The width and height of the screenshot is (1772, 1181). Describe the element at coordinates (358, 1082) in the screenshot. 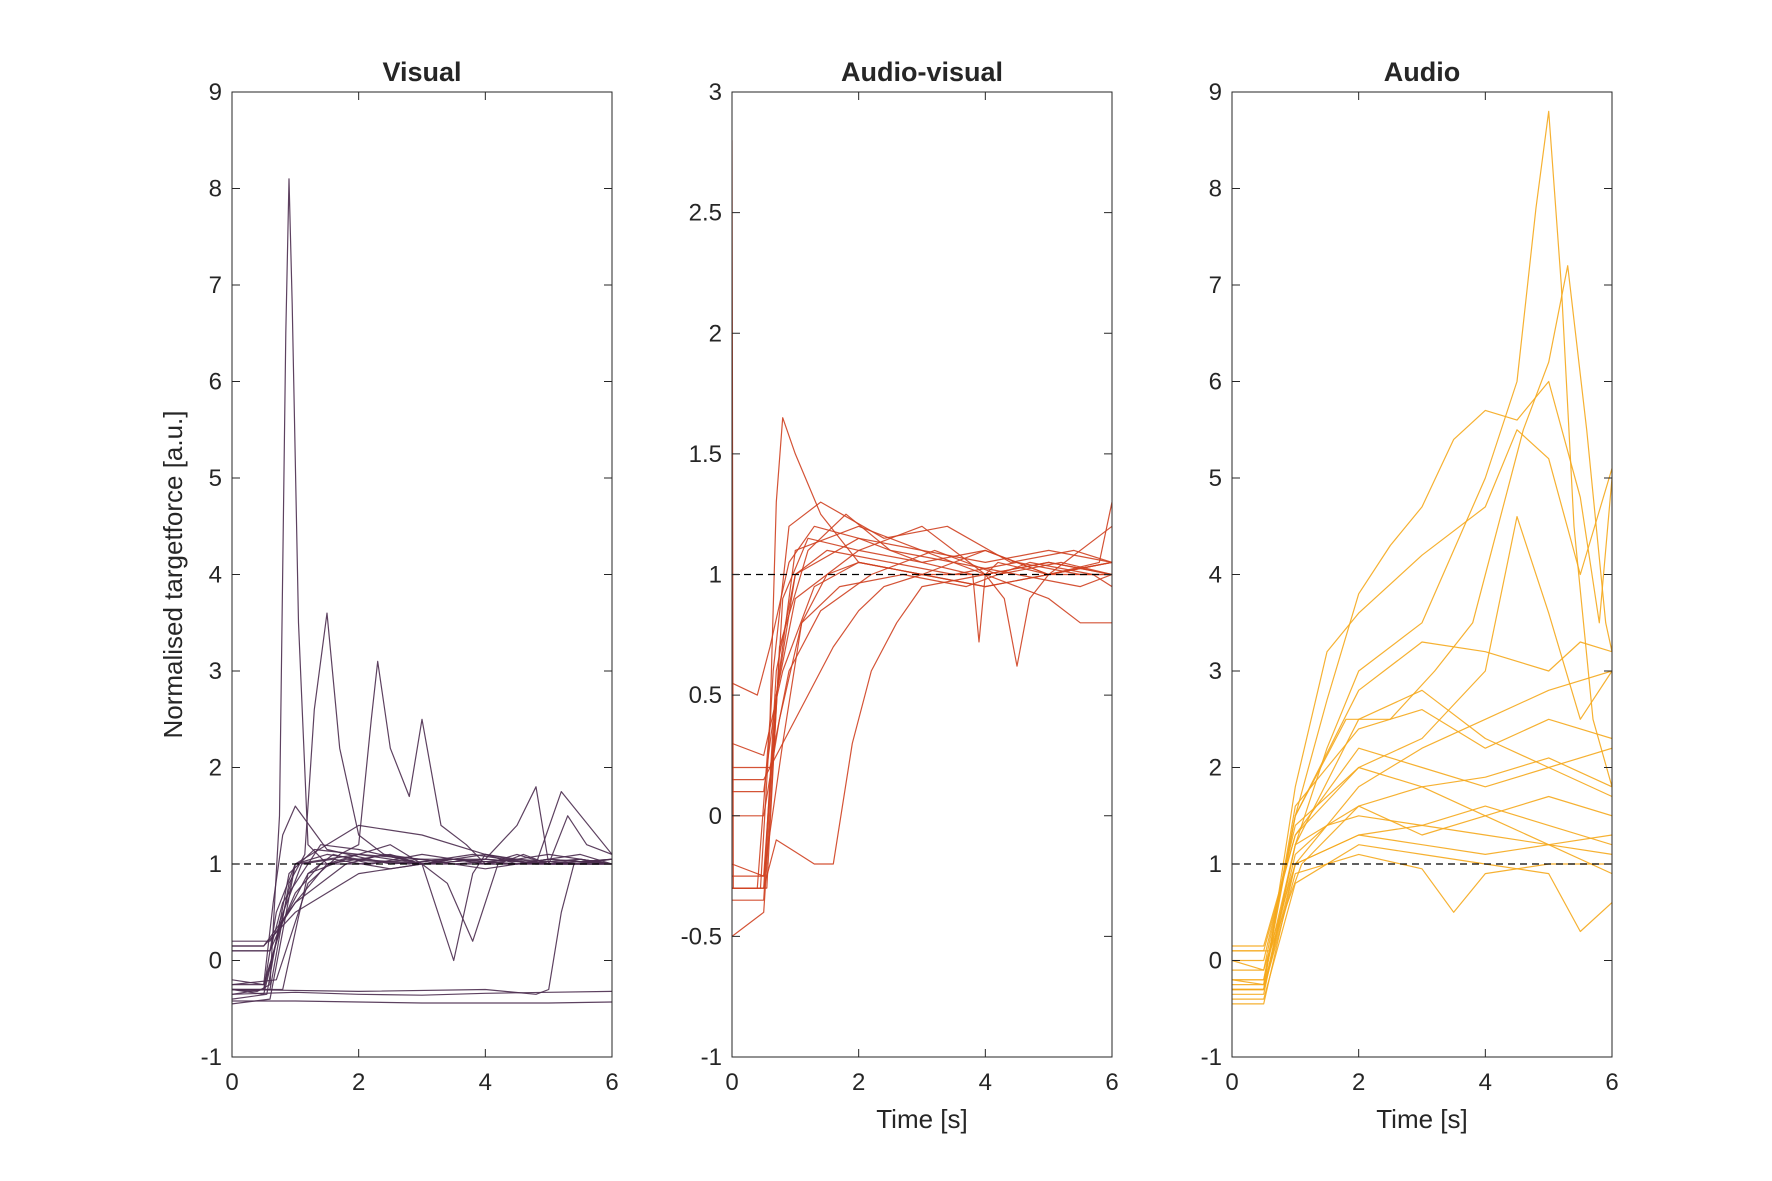

I see `x-tick-label-visual-2: 2` at that location.